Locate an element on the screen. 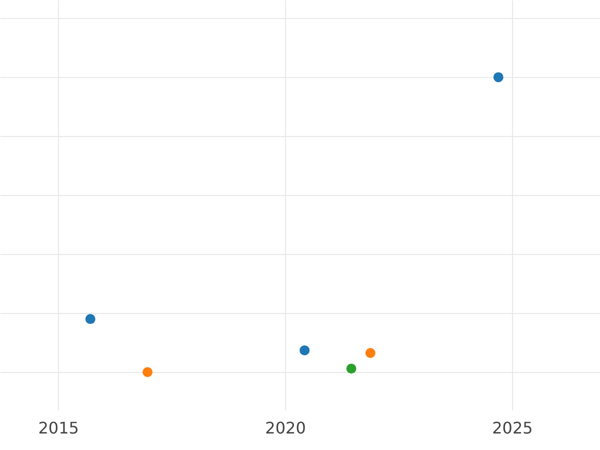 The width and height of the screenshot is (600, 450). x-tick-label: 2015 is located at coordinates (58, 428).